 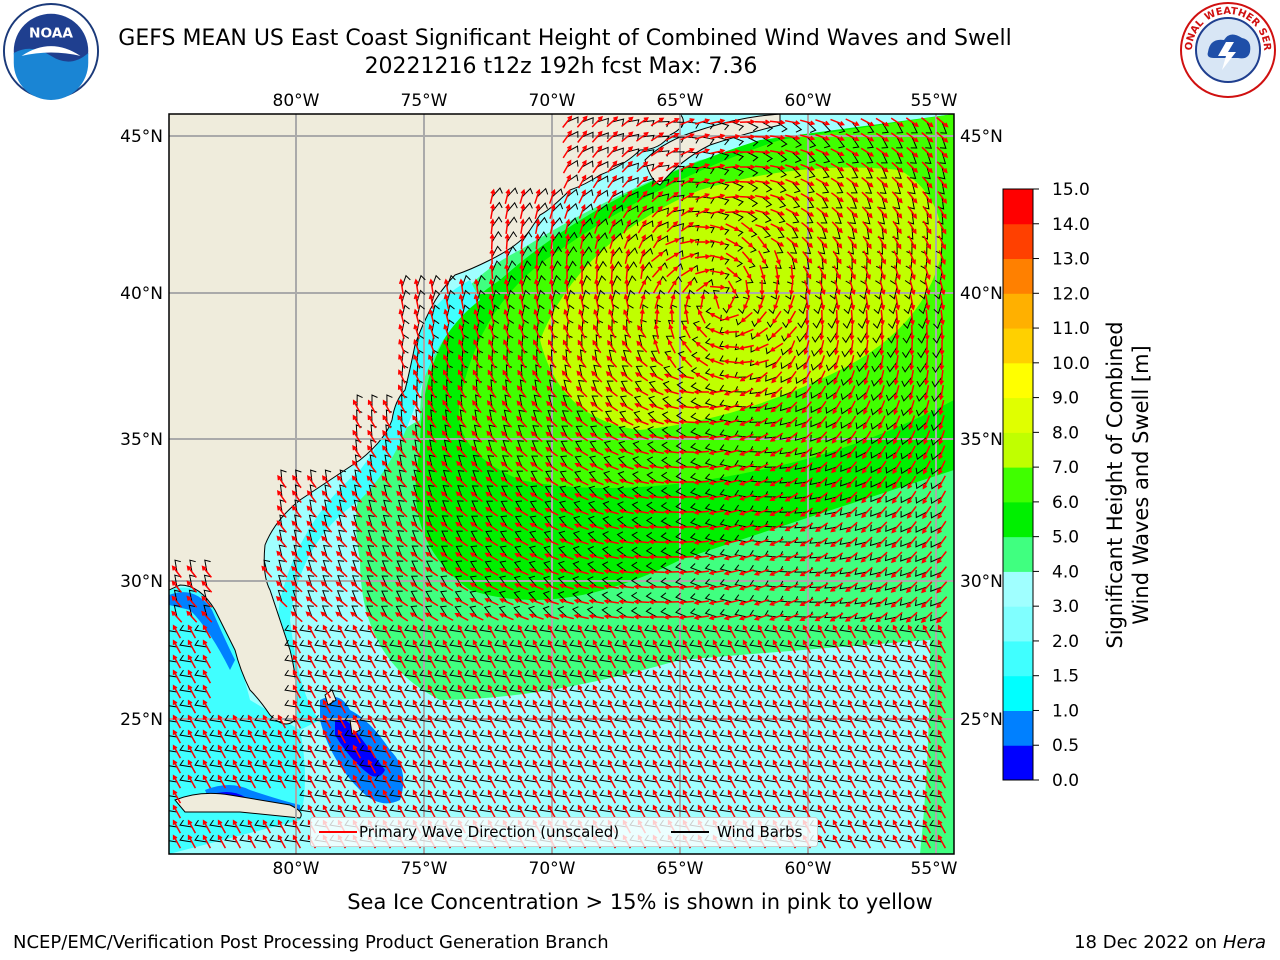 What do you see at coordinates (360, 747) in the screenshot?
I see `band-bahamas-deep` at bounding box center [360, 747].